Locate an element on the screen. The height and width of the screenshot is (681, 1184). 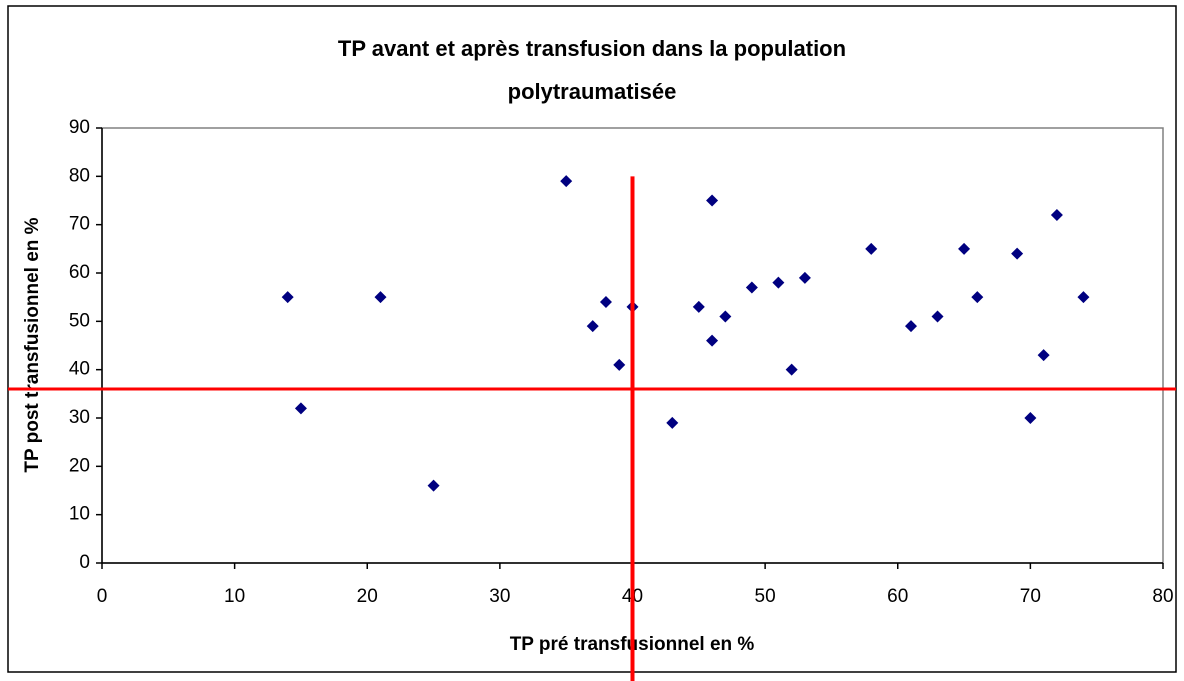
x-tick-label: 80 is located at coordinates (1162, 596).